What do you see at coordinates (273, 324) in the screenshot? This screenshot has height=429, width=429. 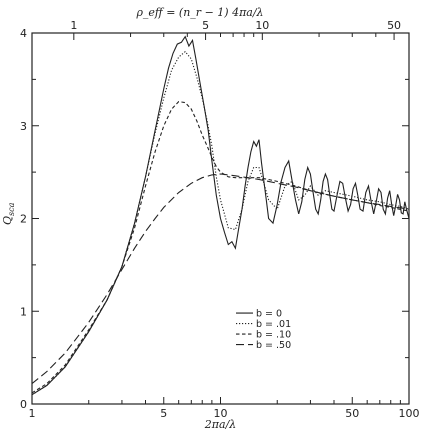 I see `legend-label-1: b = .01` at bounding box center [273, 324].